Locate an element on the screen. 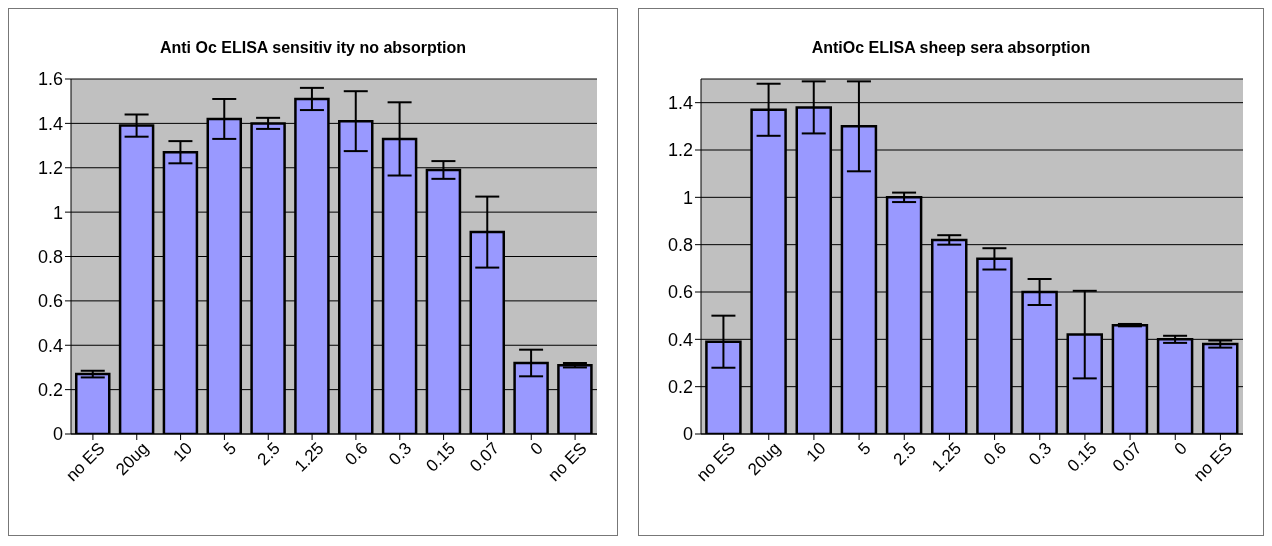 The width and height of the screenshot is (1272, 546). chart-title: AntiOc ELISA sheep sera absorption is located at coordinates (951, 48).